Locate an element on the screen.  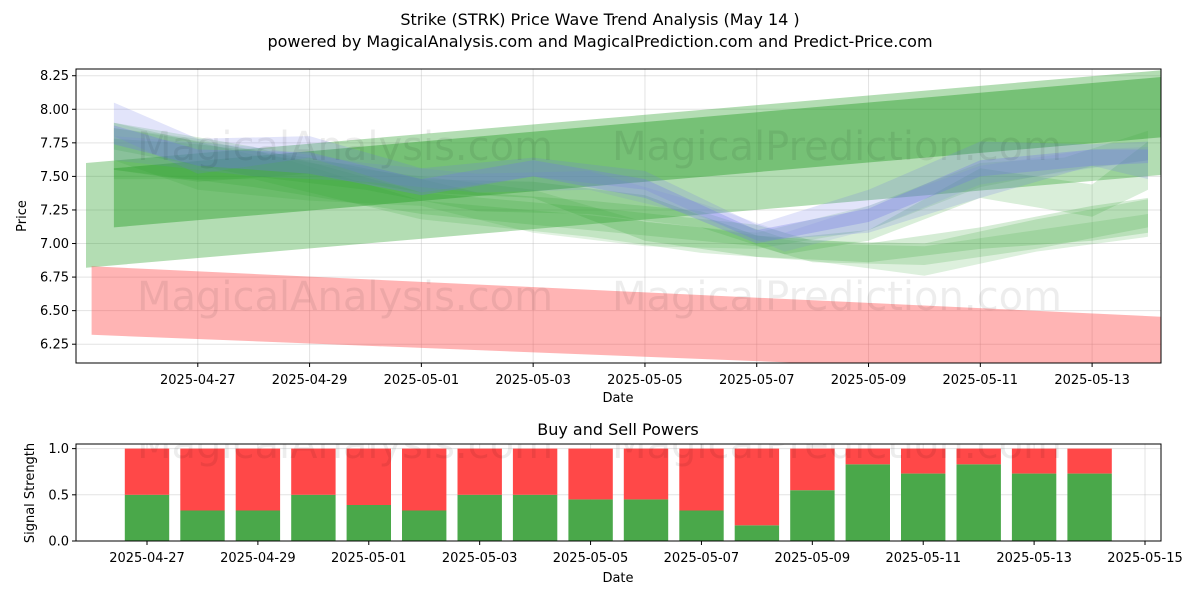
price-y-ticks: 6.25 6.50 6.75 7.00 7.25 7.50 7.75 8.00 8.25 is located at coordinates (58, 211).